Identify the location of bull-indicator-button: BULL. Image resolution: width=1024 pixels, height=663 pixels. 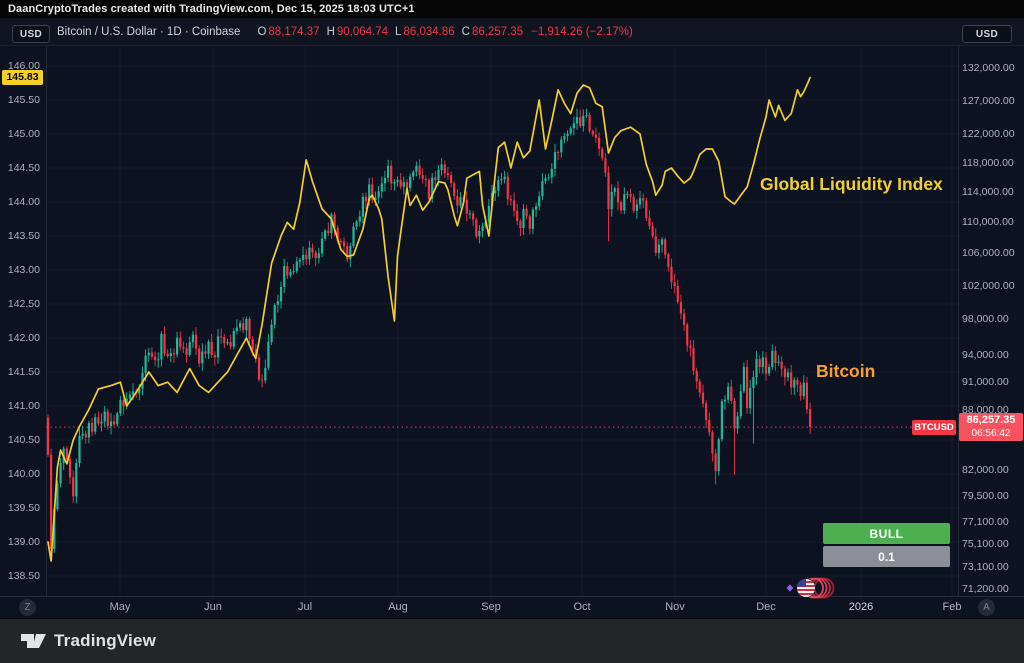
(886, 533).